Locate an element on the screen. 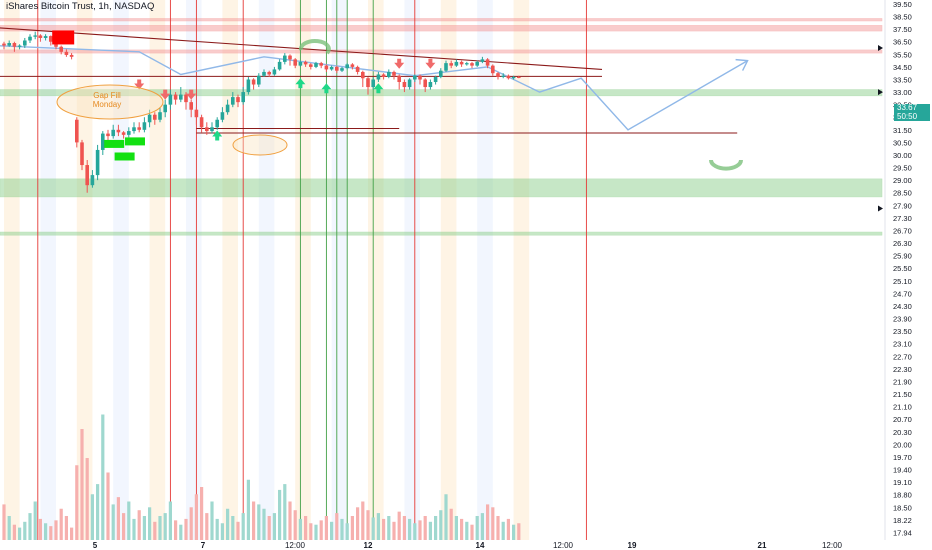 This screenshot has width=932, height=550. red-signal-block is located at coordinates (63, 37).